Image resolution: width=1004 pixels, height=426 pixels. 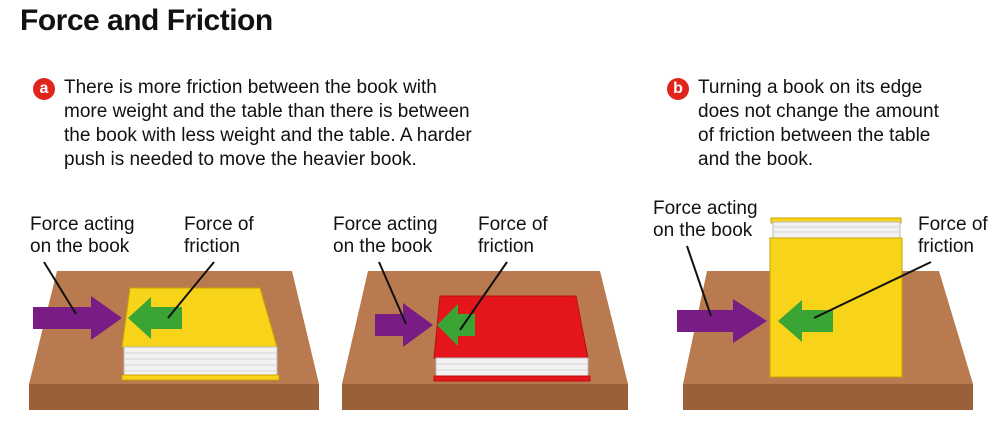 I want to click on badge-b: b, so click(x=678, y=89).